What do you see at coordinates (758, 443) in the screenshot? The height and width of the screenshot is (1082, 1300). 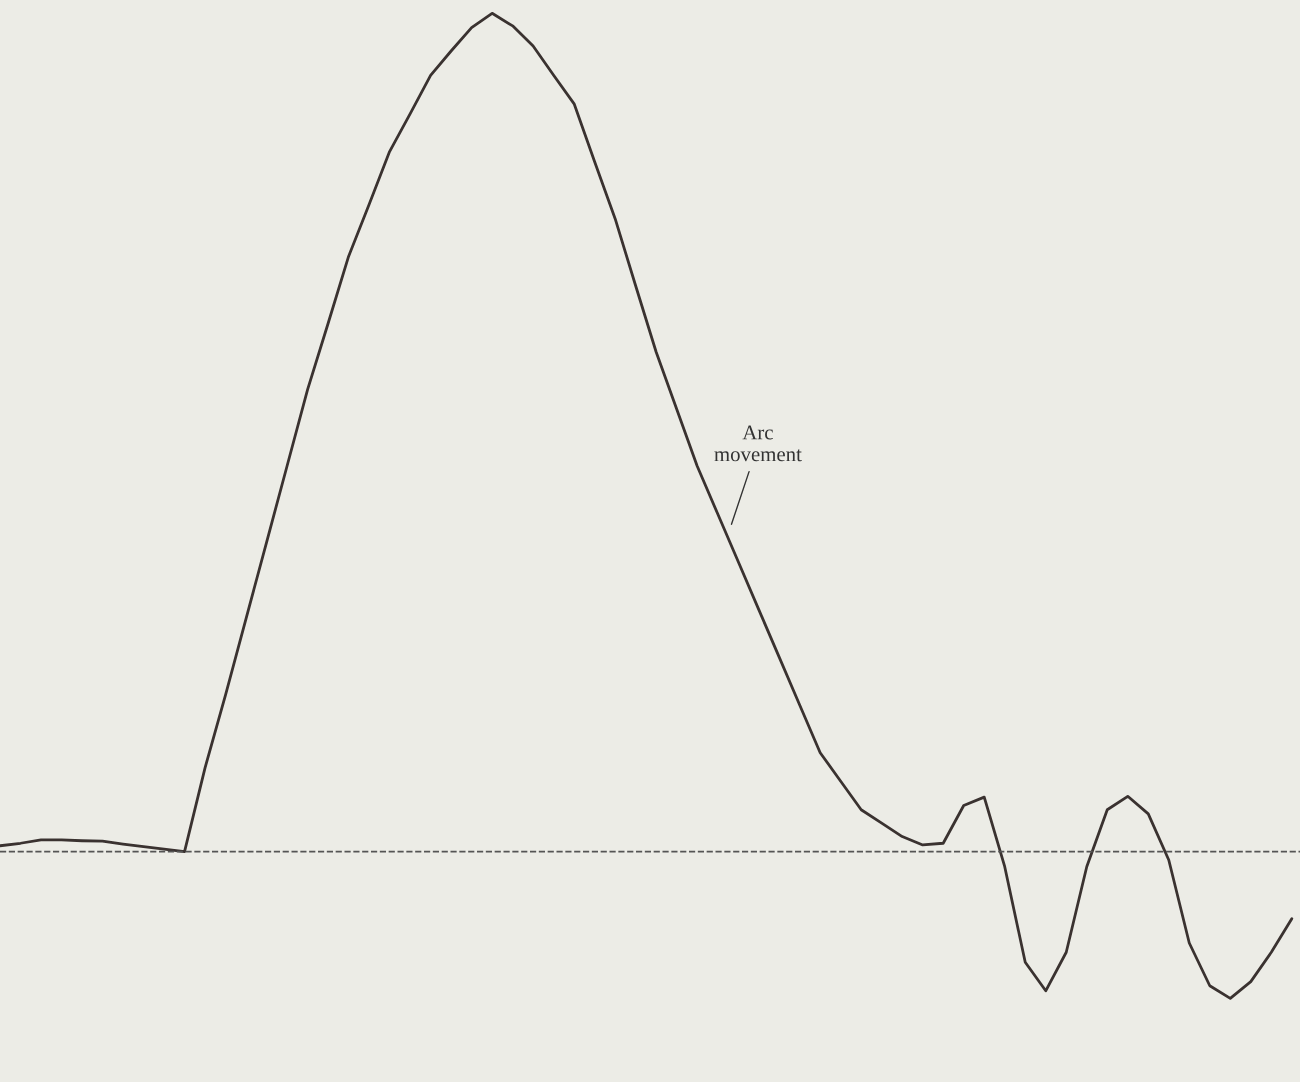 I see `annotation: Arc movement` at bounding box center [758, 443].